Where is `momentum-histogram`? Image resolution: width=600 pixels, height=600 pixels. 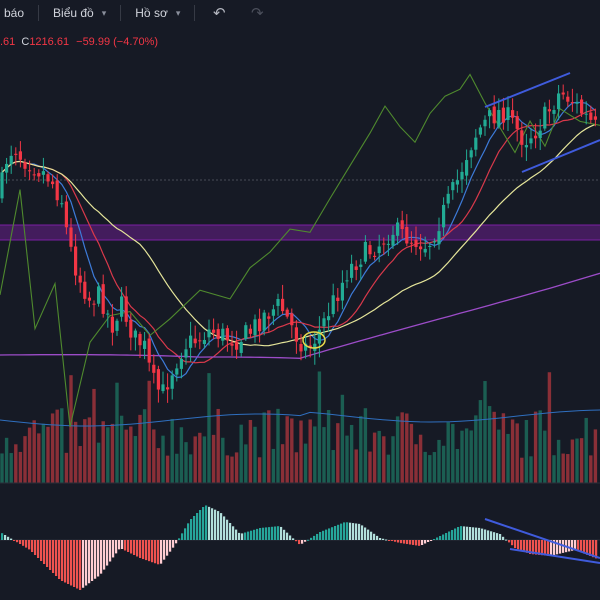
momentum-histogram is located at coordinates (300, 547).